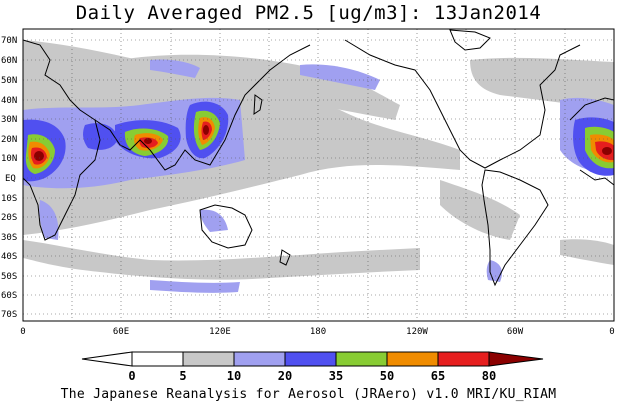  What do you see at coordinates (9, 257) in the screenshot?
I see `lat-label: 40S` at bounding box center [9, 257].